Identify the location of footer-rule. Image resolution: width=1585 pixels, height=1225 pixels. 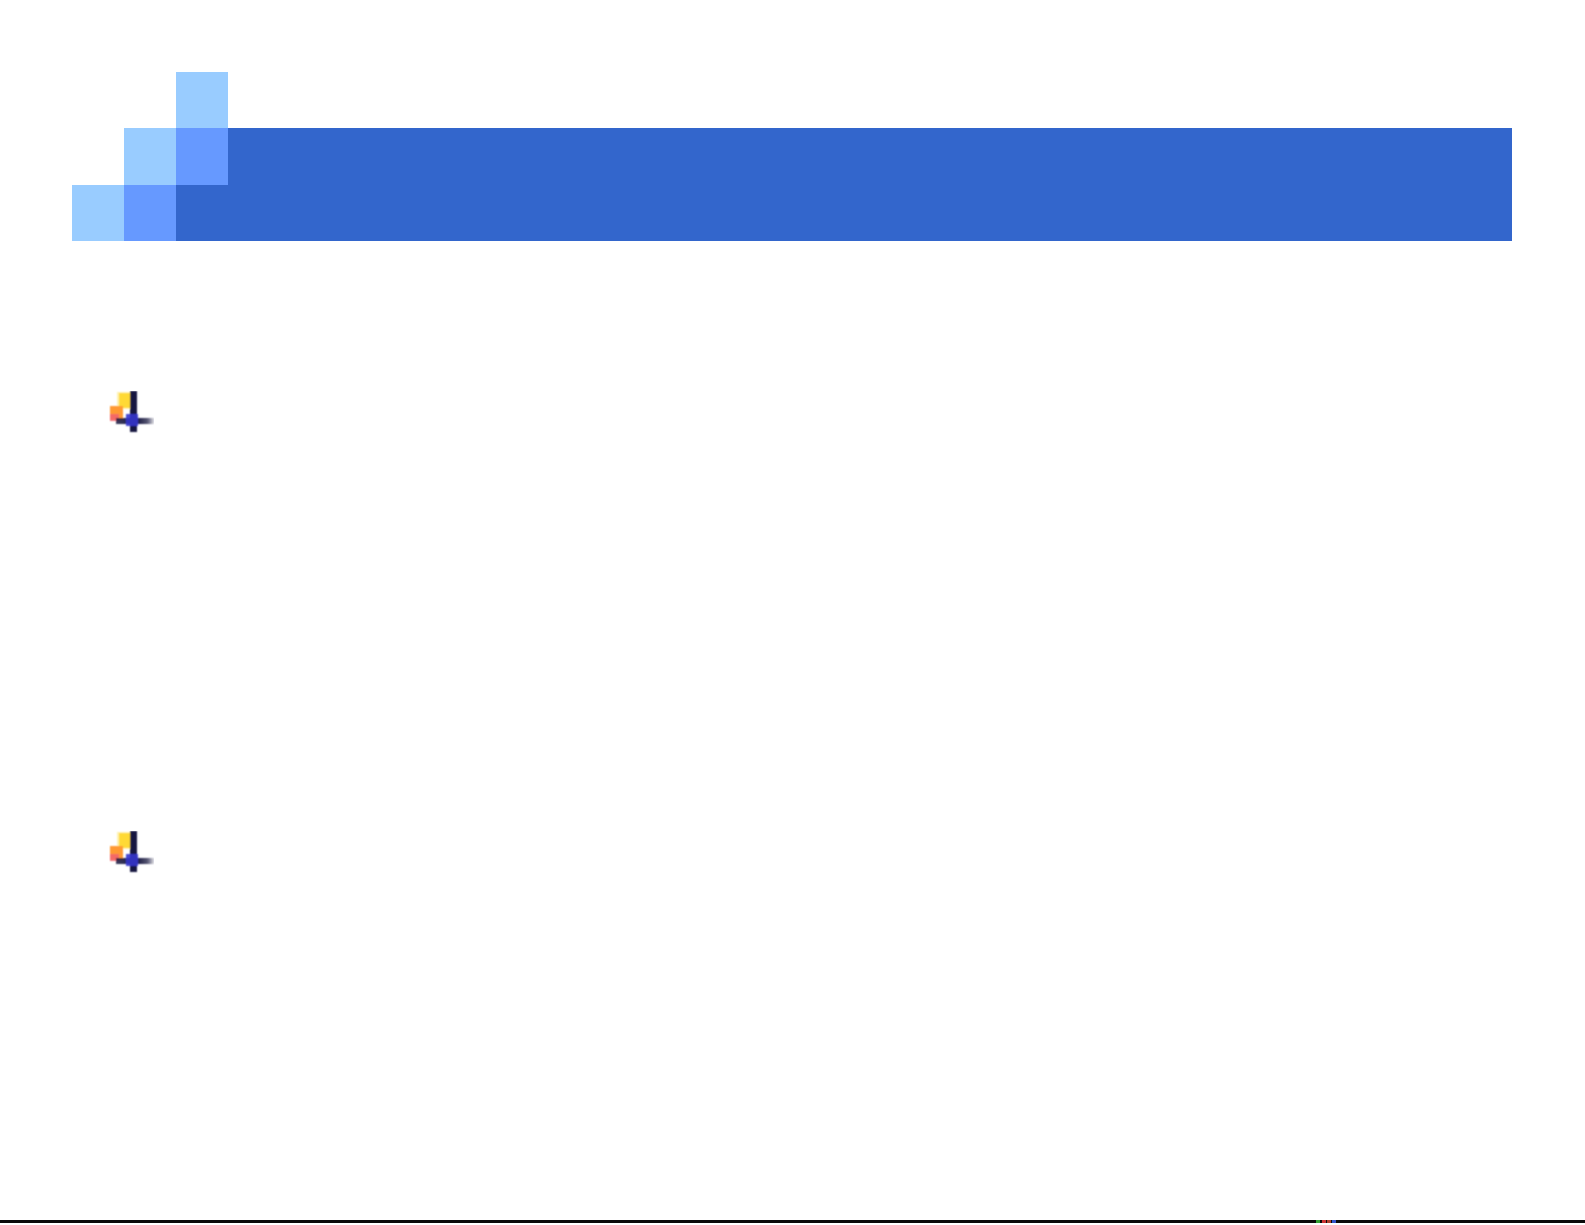
(792, 1221).